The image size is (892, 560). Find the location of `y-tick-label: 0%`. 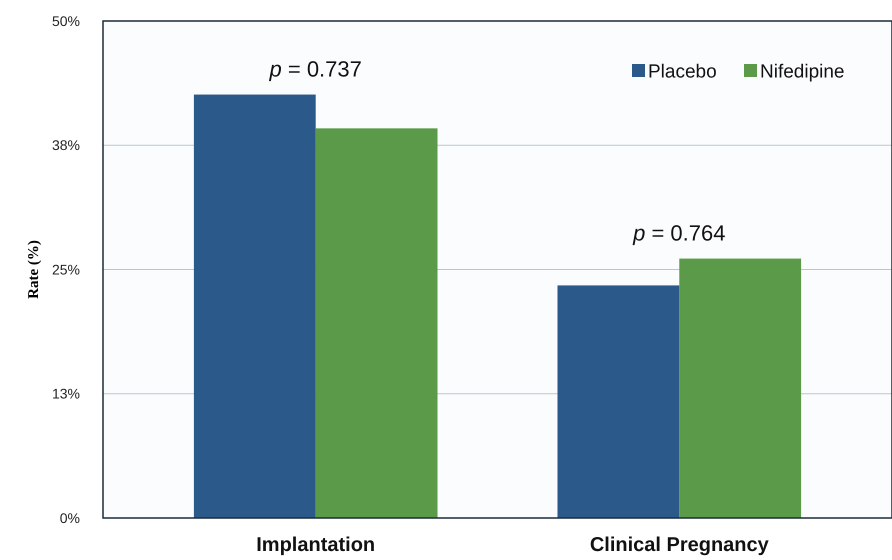

y-tick-label: 0% is located at coordinates (70, 518).